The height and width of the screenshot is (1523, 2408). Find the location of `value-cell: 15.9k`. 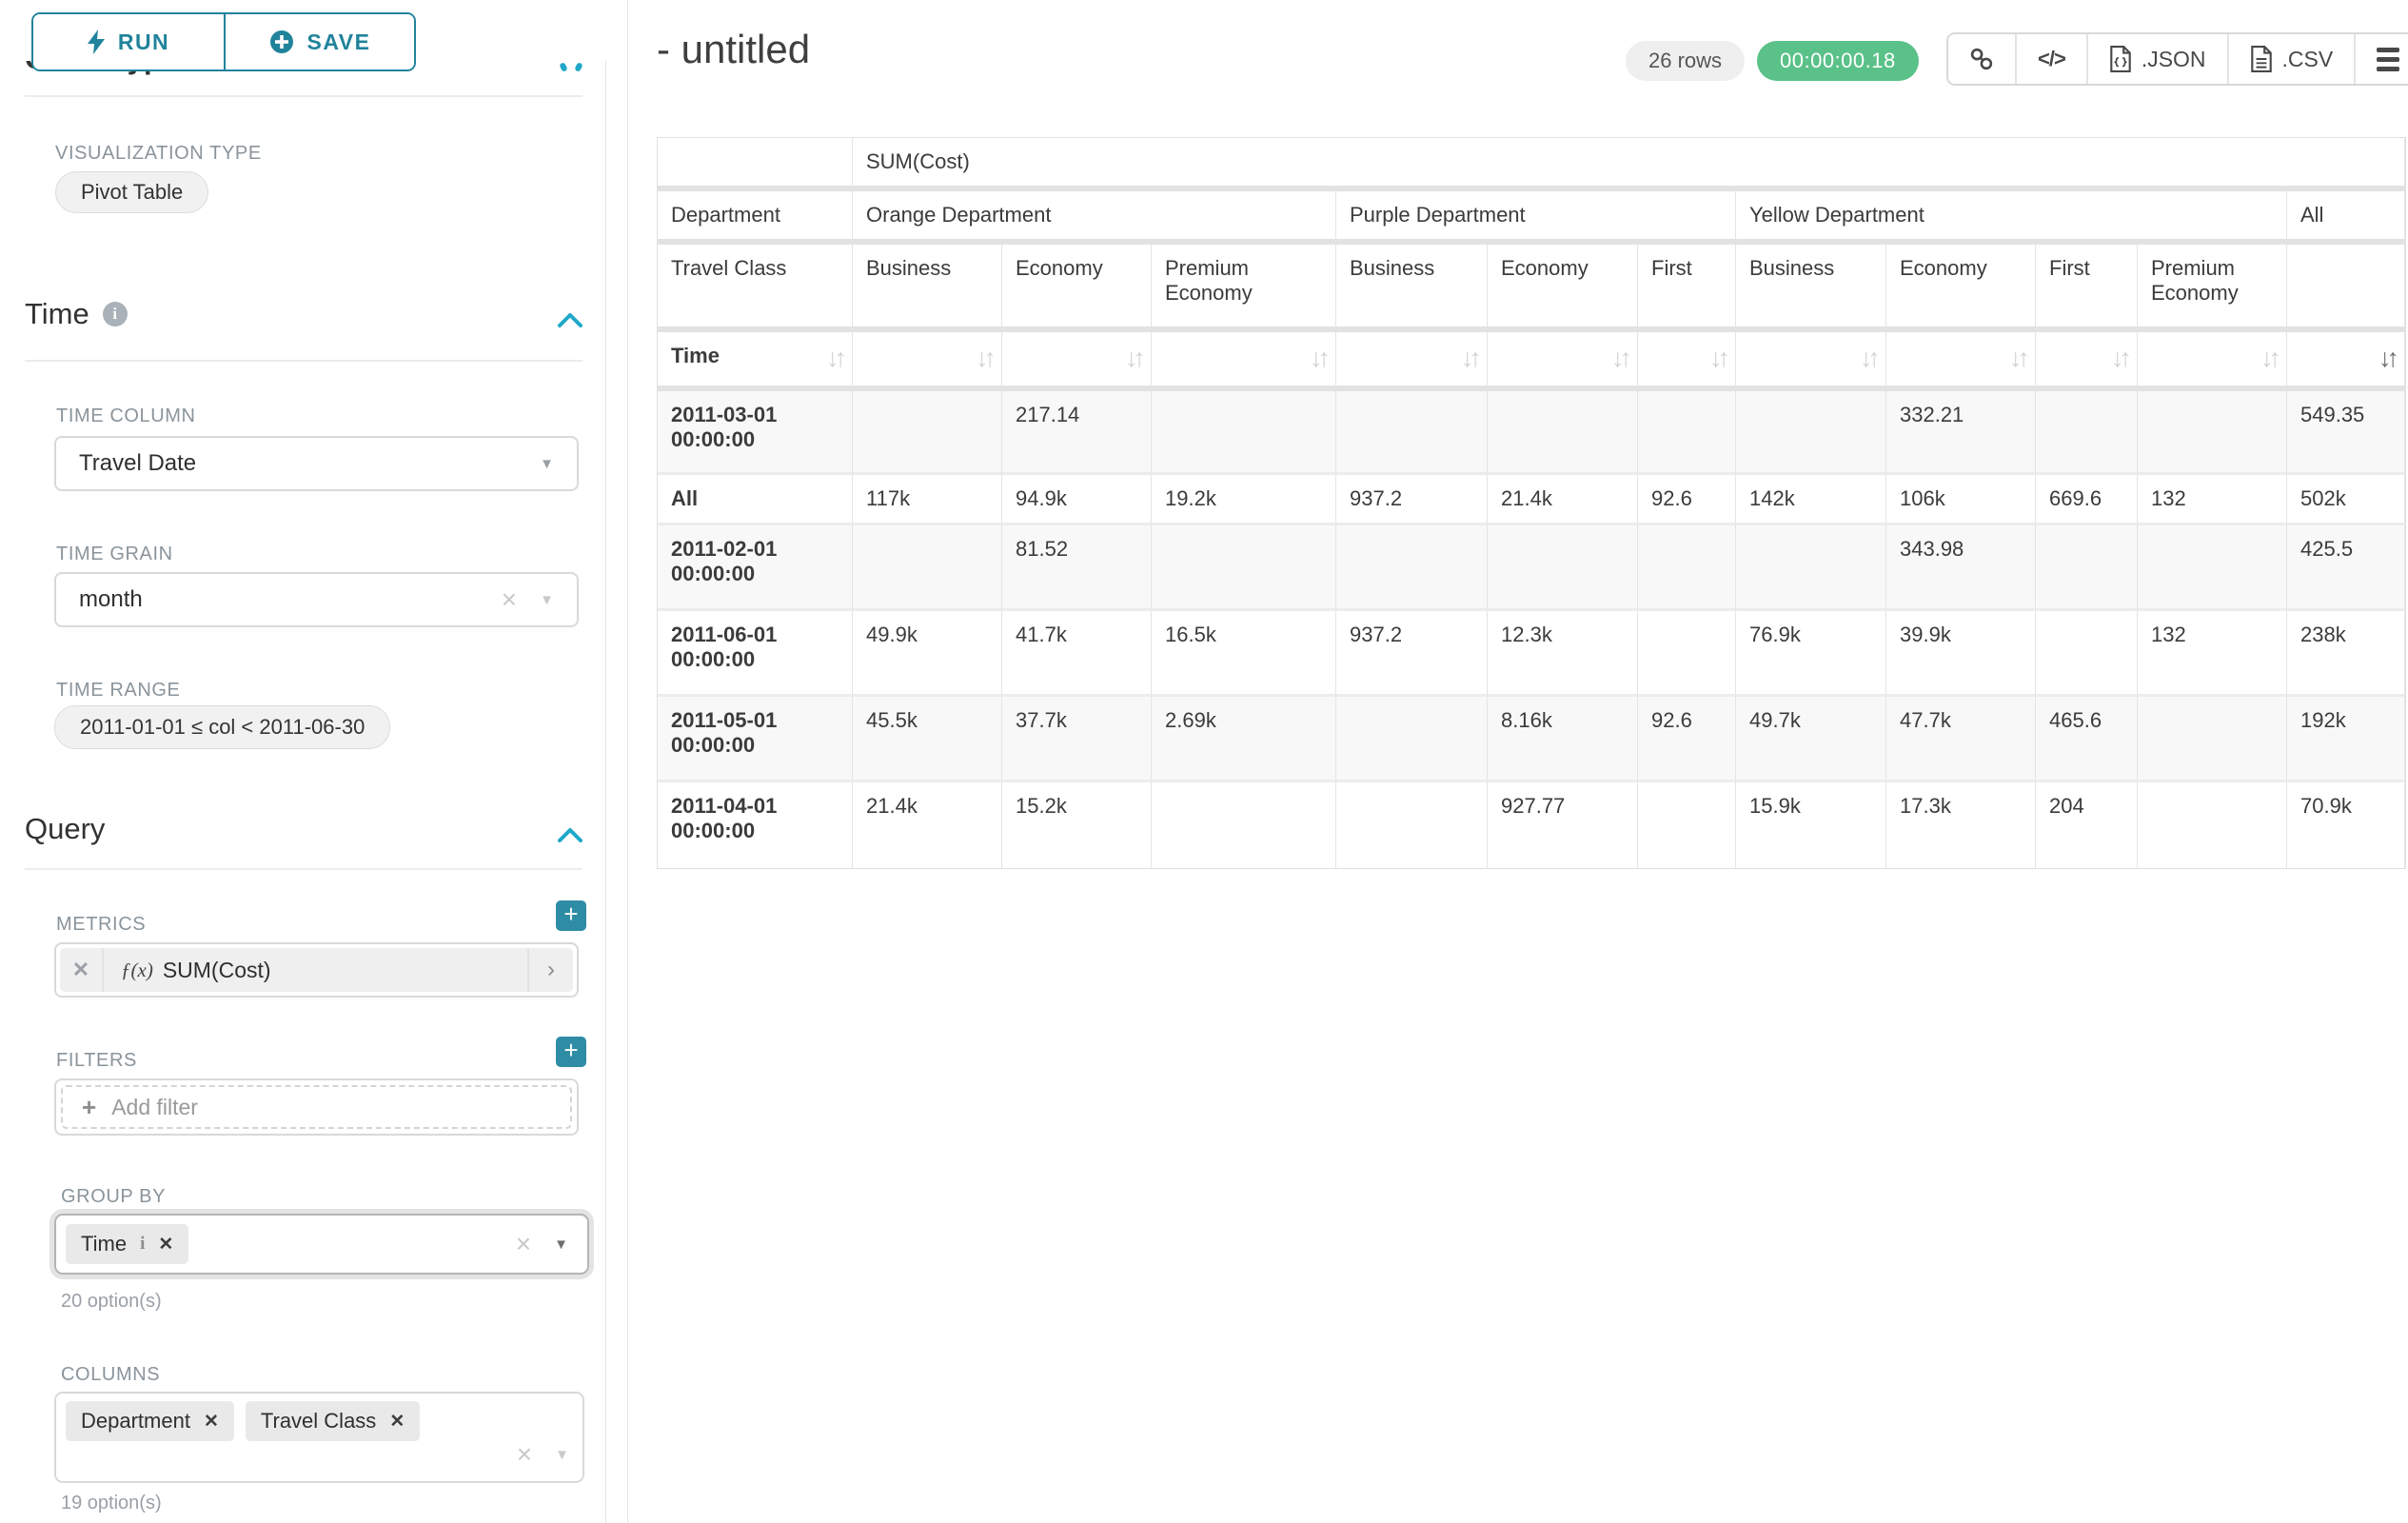

value-cell: 15.9k is located at coordinates (1811, 825).